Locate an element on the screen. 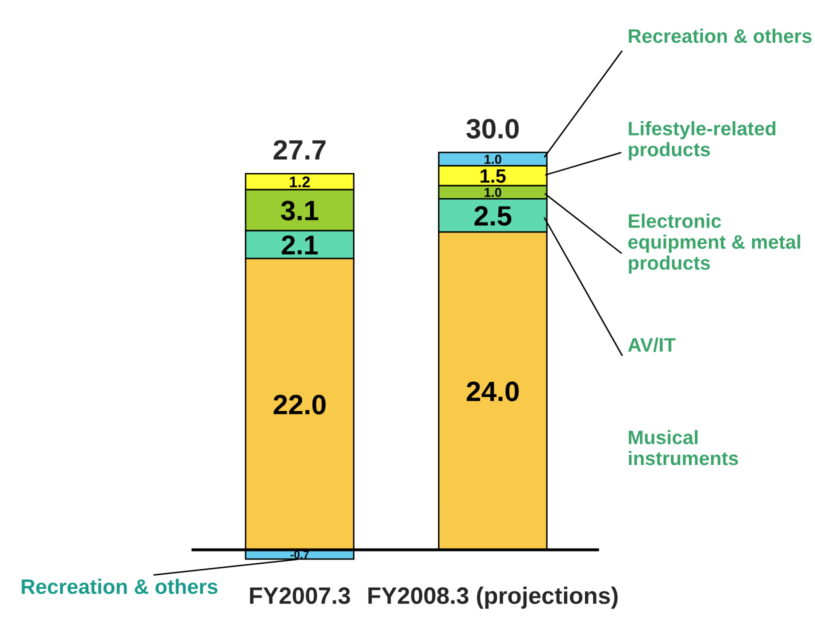 The height and width of the screenshot is (626, 815). data-label: 3.1 is located at coordinates (299, 210).